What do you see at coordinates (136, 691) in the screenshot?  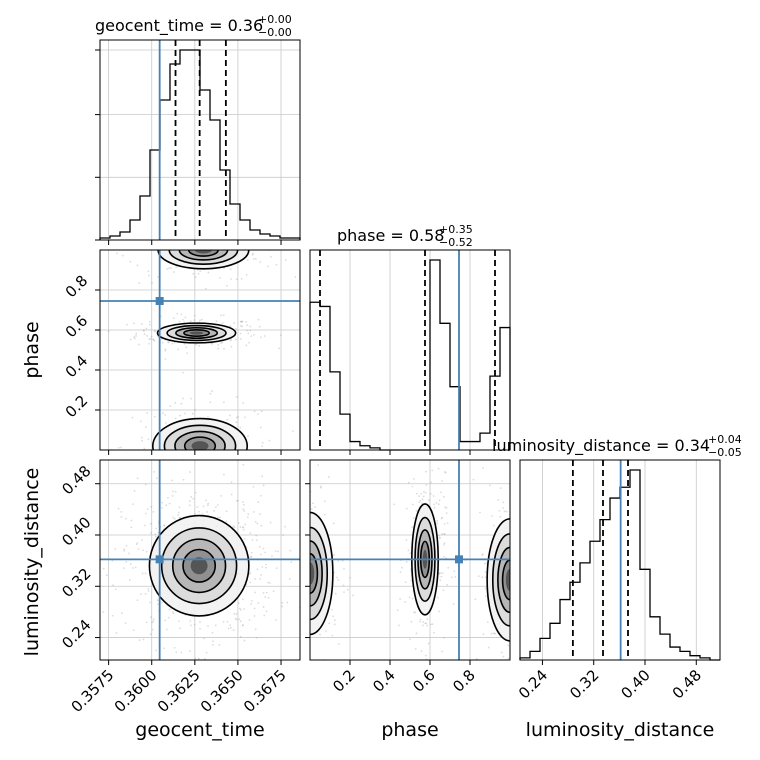 I see `x-tick-label-geocent_time-luminosity_distance: 0.3600` at bounding box center [136, 691].